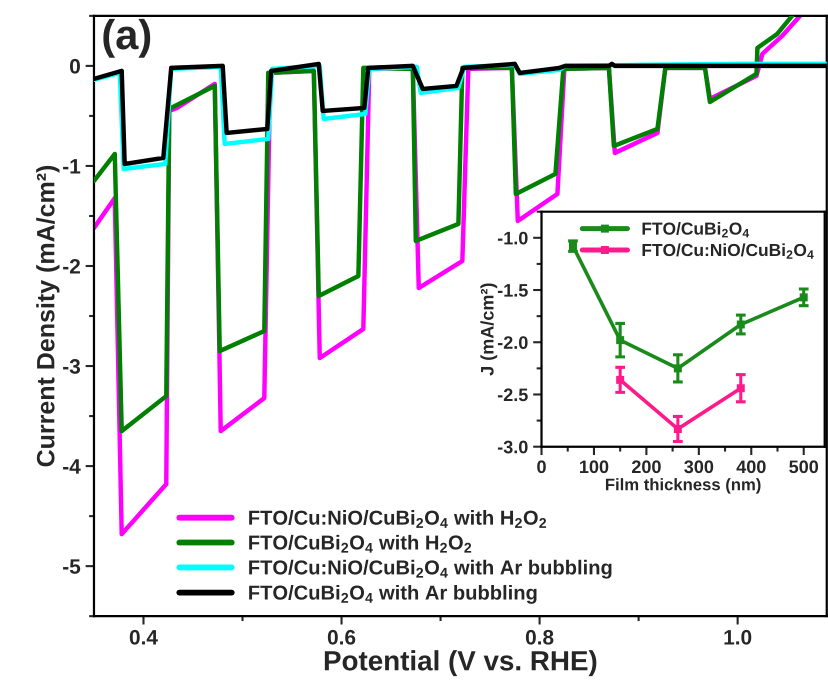 The width and height of the screenshot is (828, 690). Describe the element at coordinates (71, 166) in the screenshot. I see `y-tick-label: -1` at that location.